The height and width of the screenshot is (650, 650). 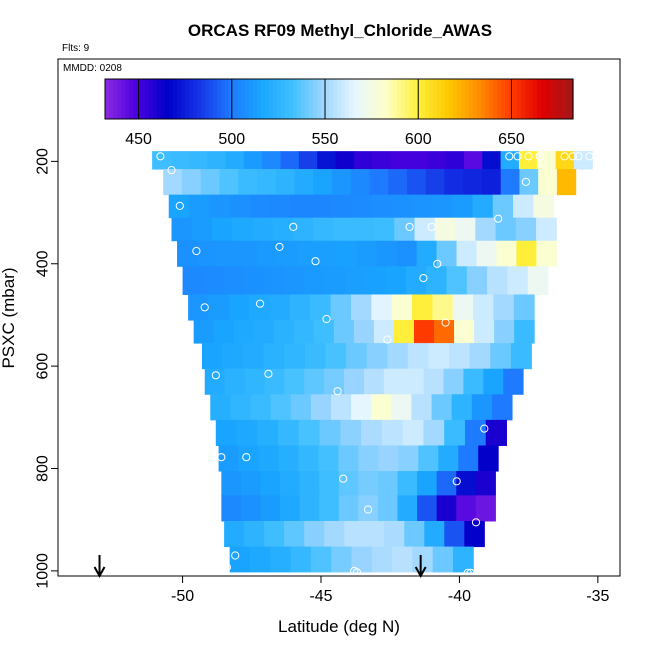 What do you see at coordinates (76, 48) in the screenshot?
I see `flights-note: Flts: 9` at bounding box center [76, 48].